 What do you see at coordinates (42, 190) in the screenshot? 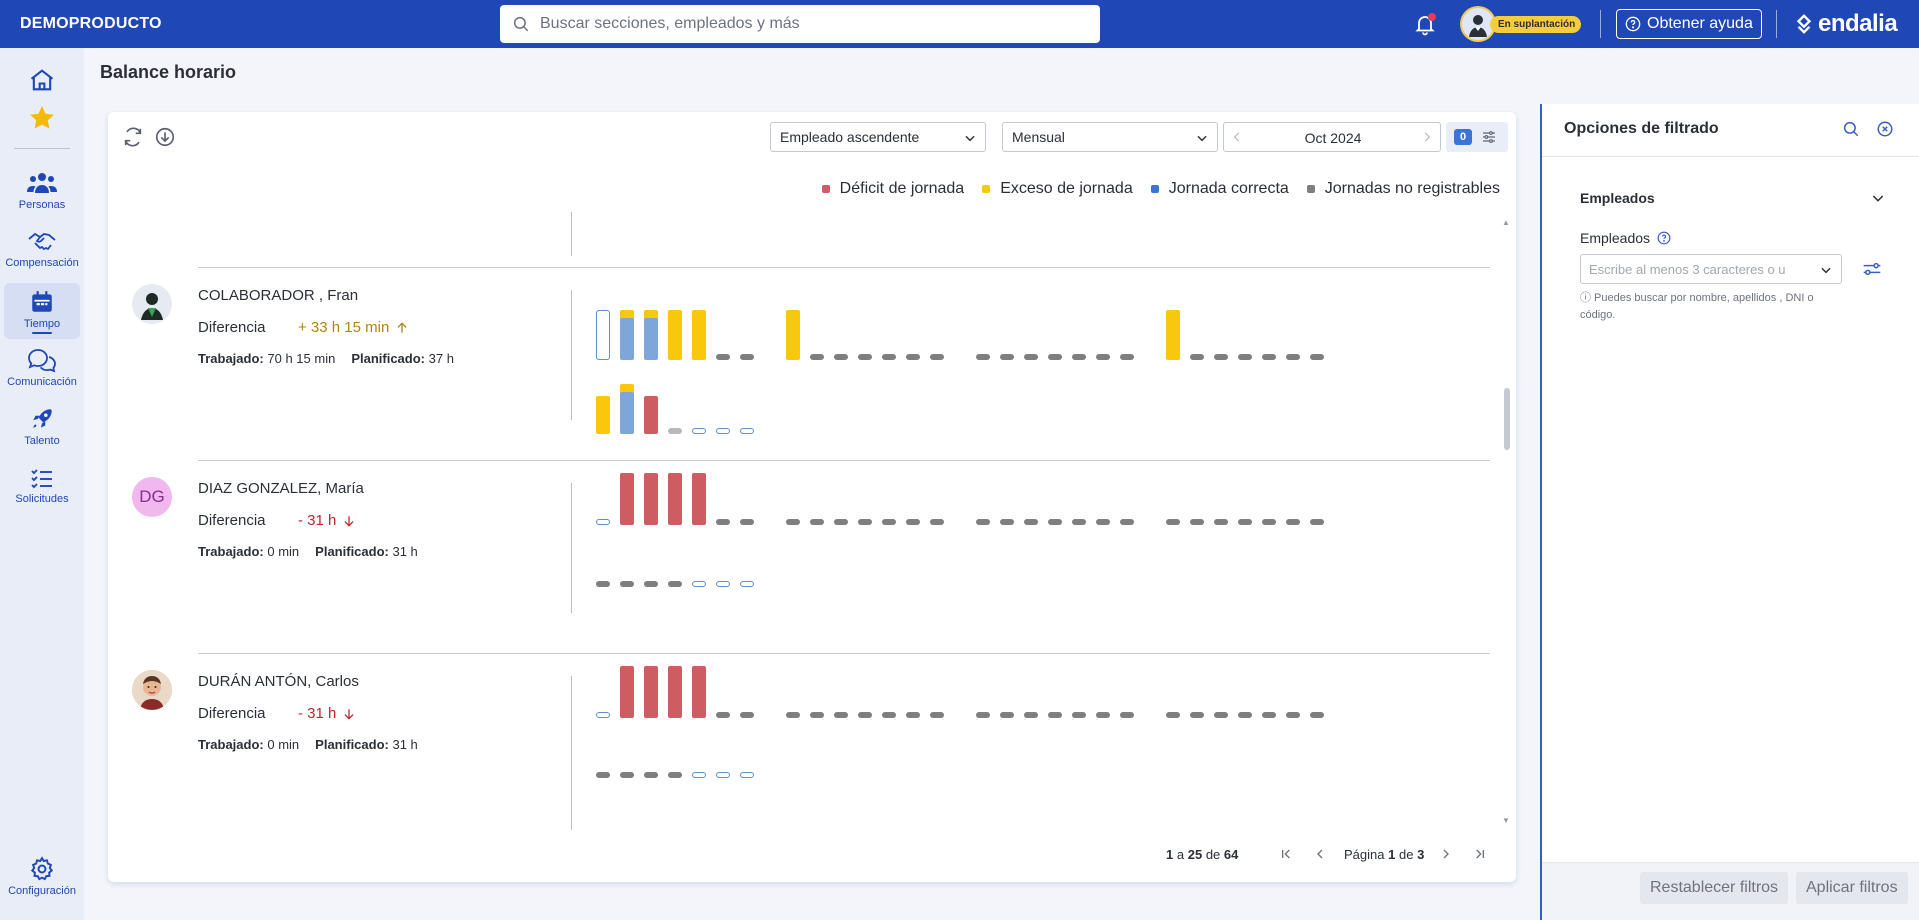
I see `sidebar-item-personas: Personas` at bounding box center [42, 190].